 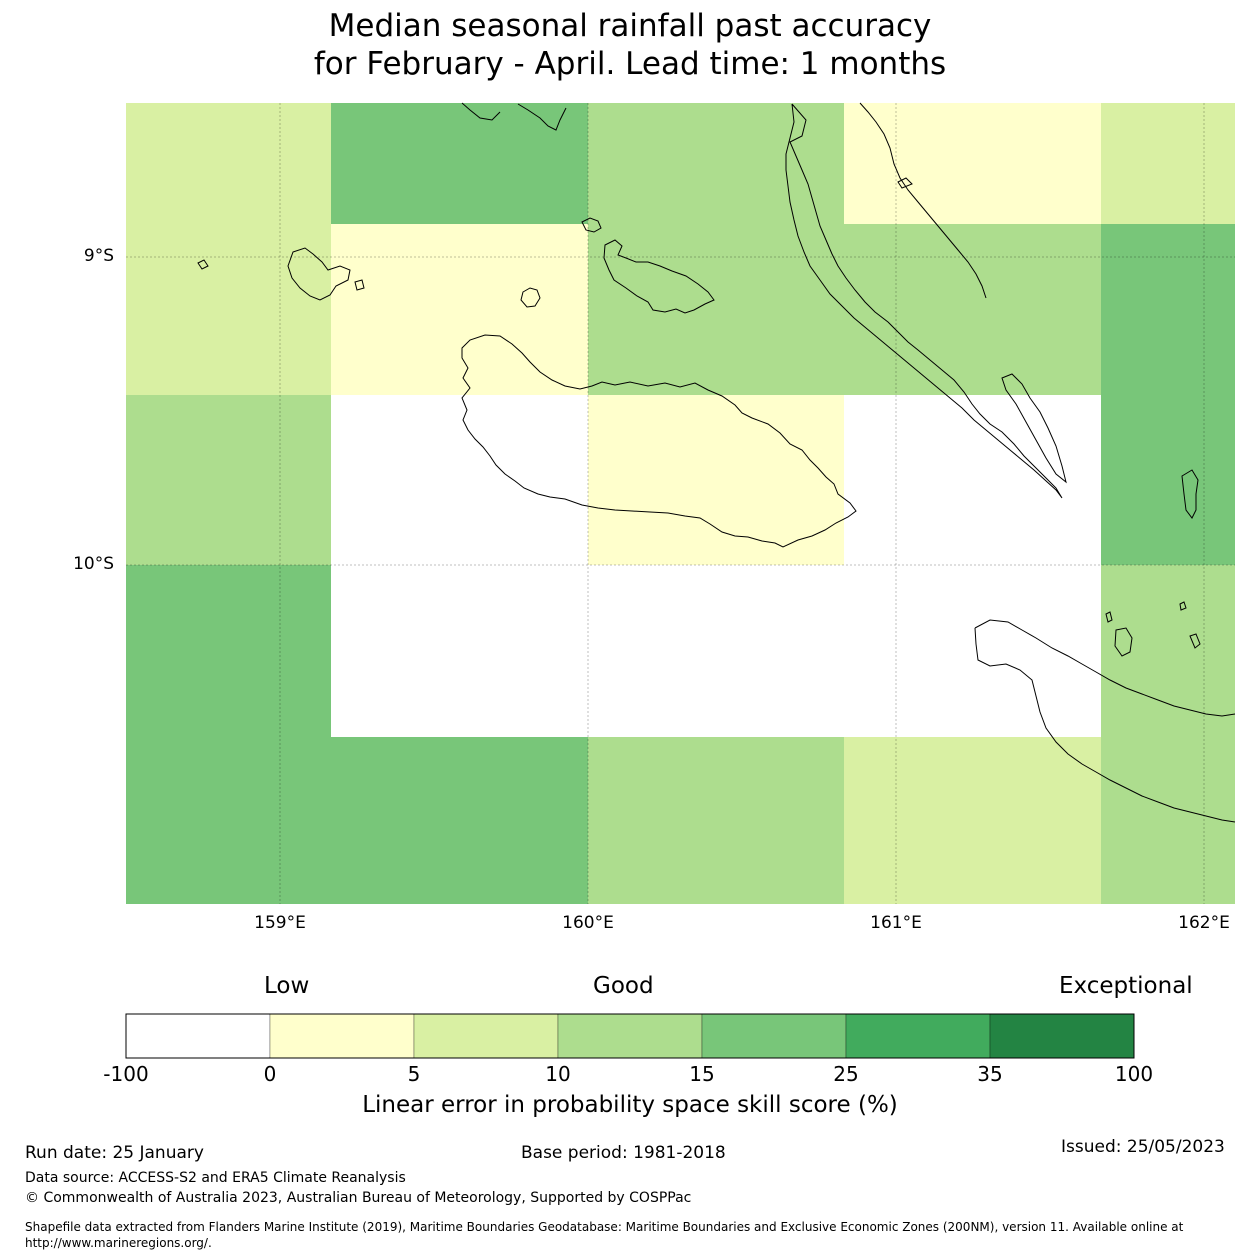 What do you see at coordinates (1134, 1074) in the screenshot?
I see `colorbar-tick-label: 100` at bounding box center [1134, 1074].